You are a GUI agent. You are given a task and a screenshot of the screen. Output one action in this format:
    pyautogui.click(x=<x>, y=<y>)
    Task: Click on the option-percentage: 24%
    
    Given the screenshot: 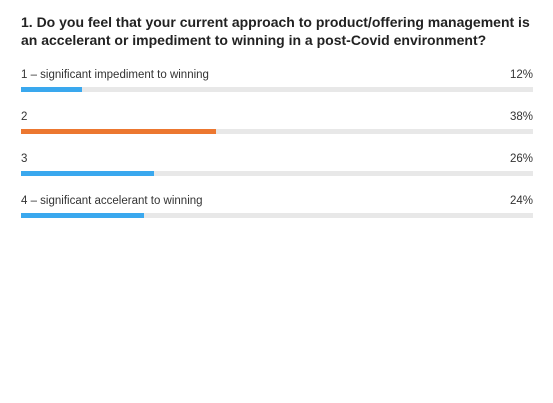 What is the action you would take?
    pyautogui.click(x=521, y=201)
    